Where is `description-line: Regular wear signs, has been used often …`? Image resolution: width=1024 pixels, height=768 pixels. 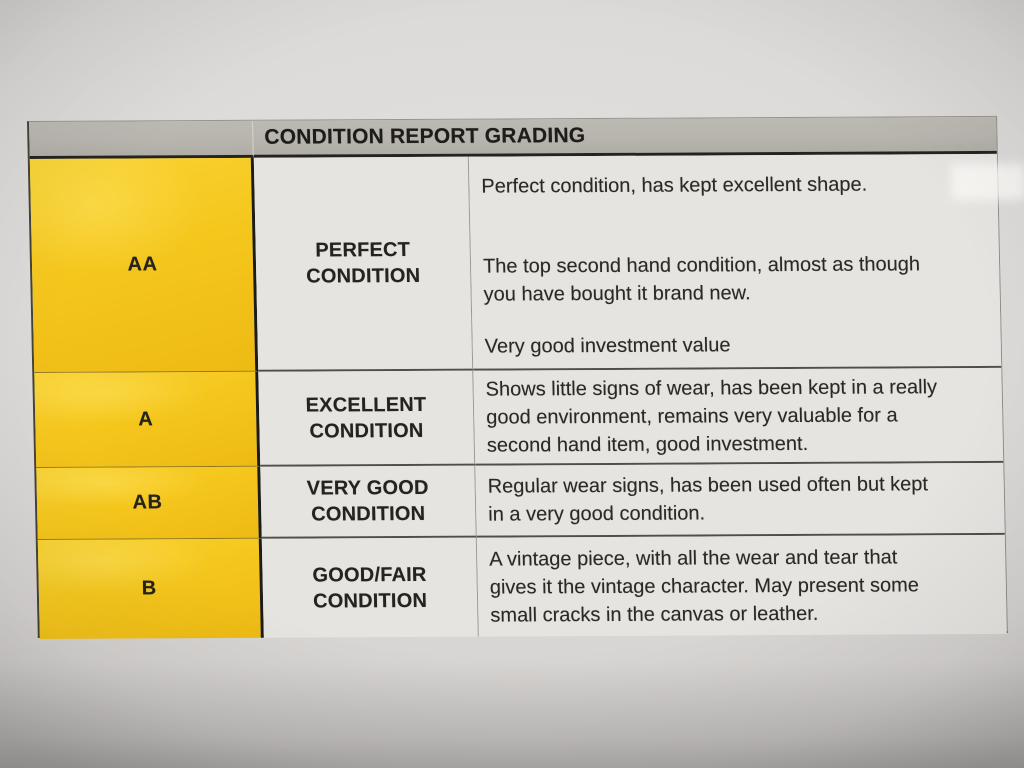 description-line: Regular wear signs, has been used often … is located at coordinates (708, 485).